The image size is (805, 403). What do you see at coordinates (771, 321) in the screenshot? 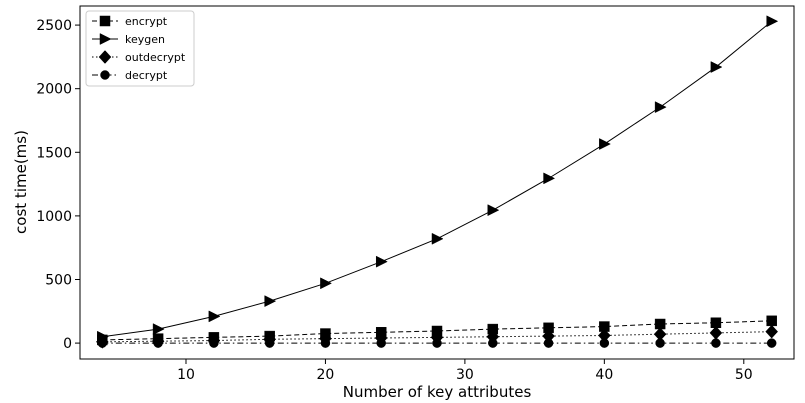
I see `data-point-encrypt` at bounding box center [771, 321].